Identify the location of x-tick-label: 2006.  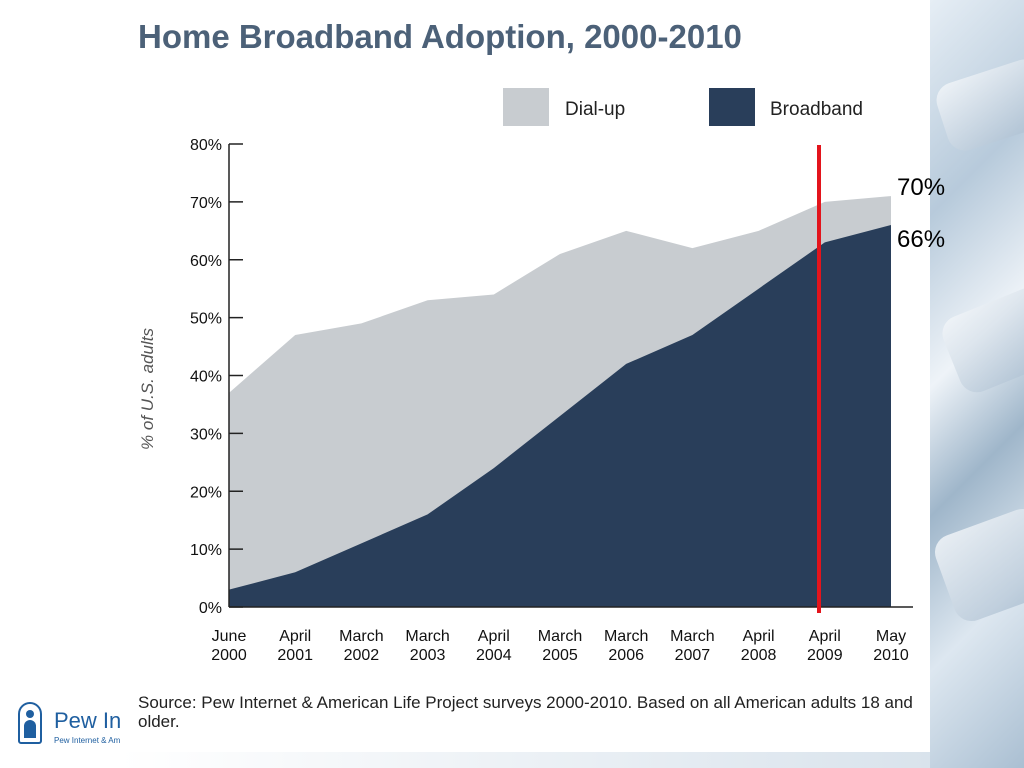
(626, 655).